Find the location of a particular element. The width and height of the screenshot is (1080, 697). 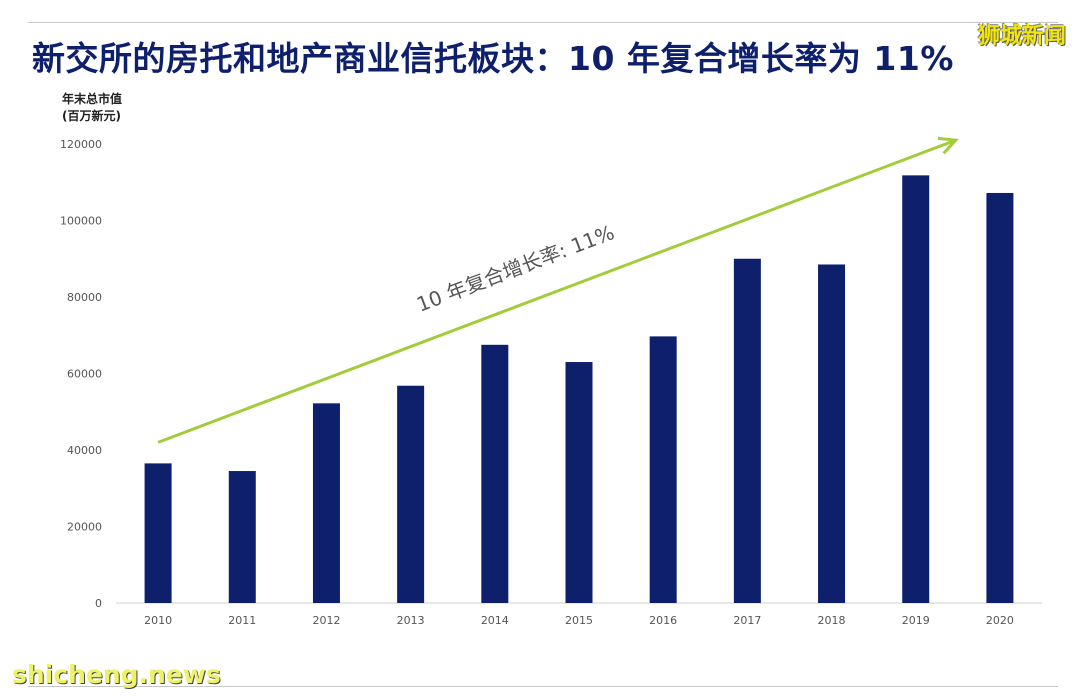

x-tick-label: 2019 is located at coordinates (916, 620).